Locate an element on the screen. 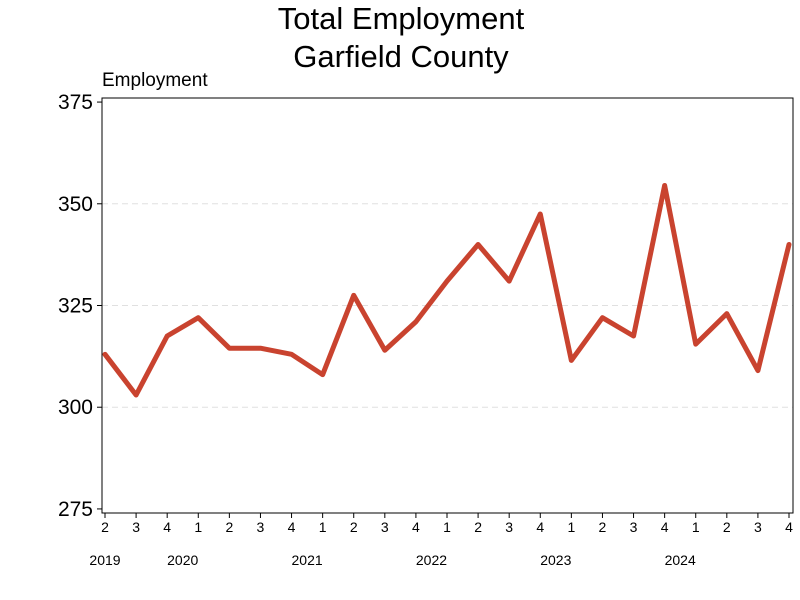 This screenshot has height=600, width=800. x-year-label: 2020 is located at coordinates (182, 560).